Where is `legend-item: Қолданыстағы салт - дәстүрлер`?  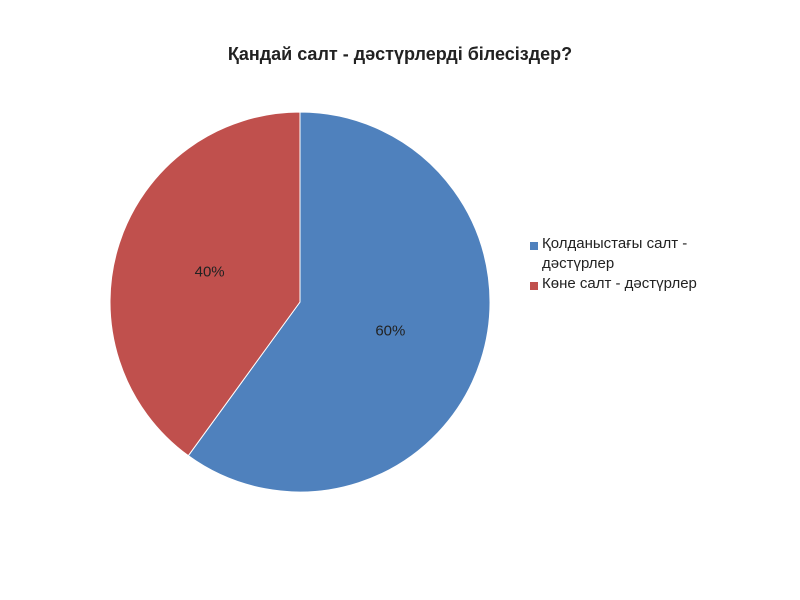
legend-item: Қолданыстағы салт - дәстүрлер is located at coordinates (630, 254).